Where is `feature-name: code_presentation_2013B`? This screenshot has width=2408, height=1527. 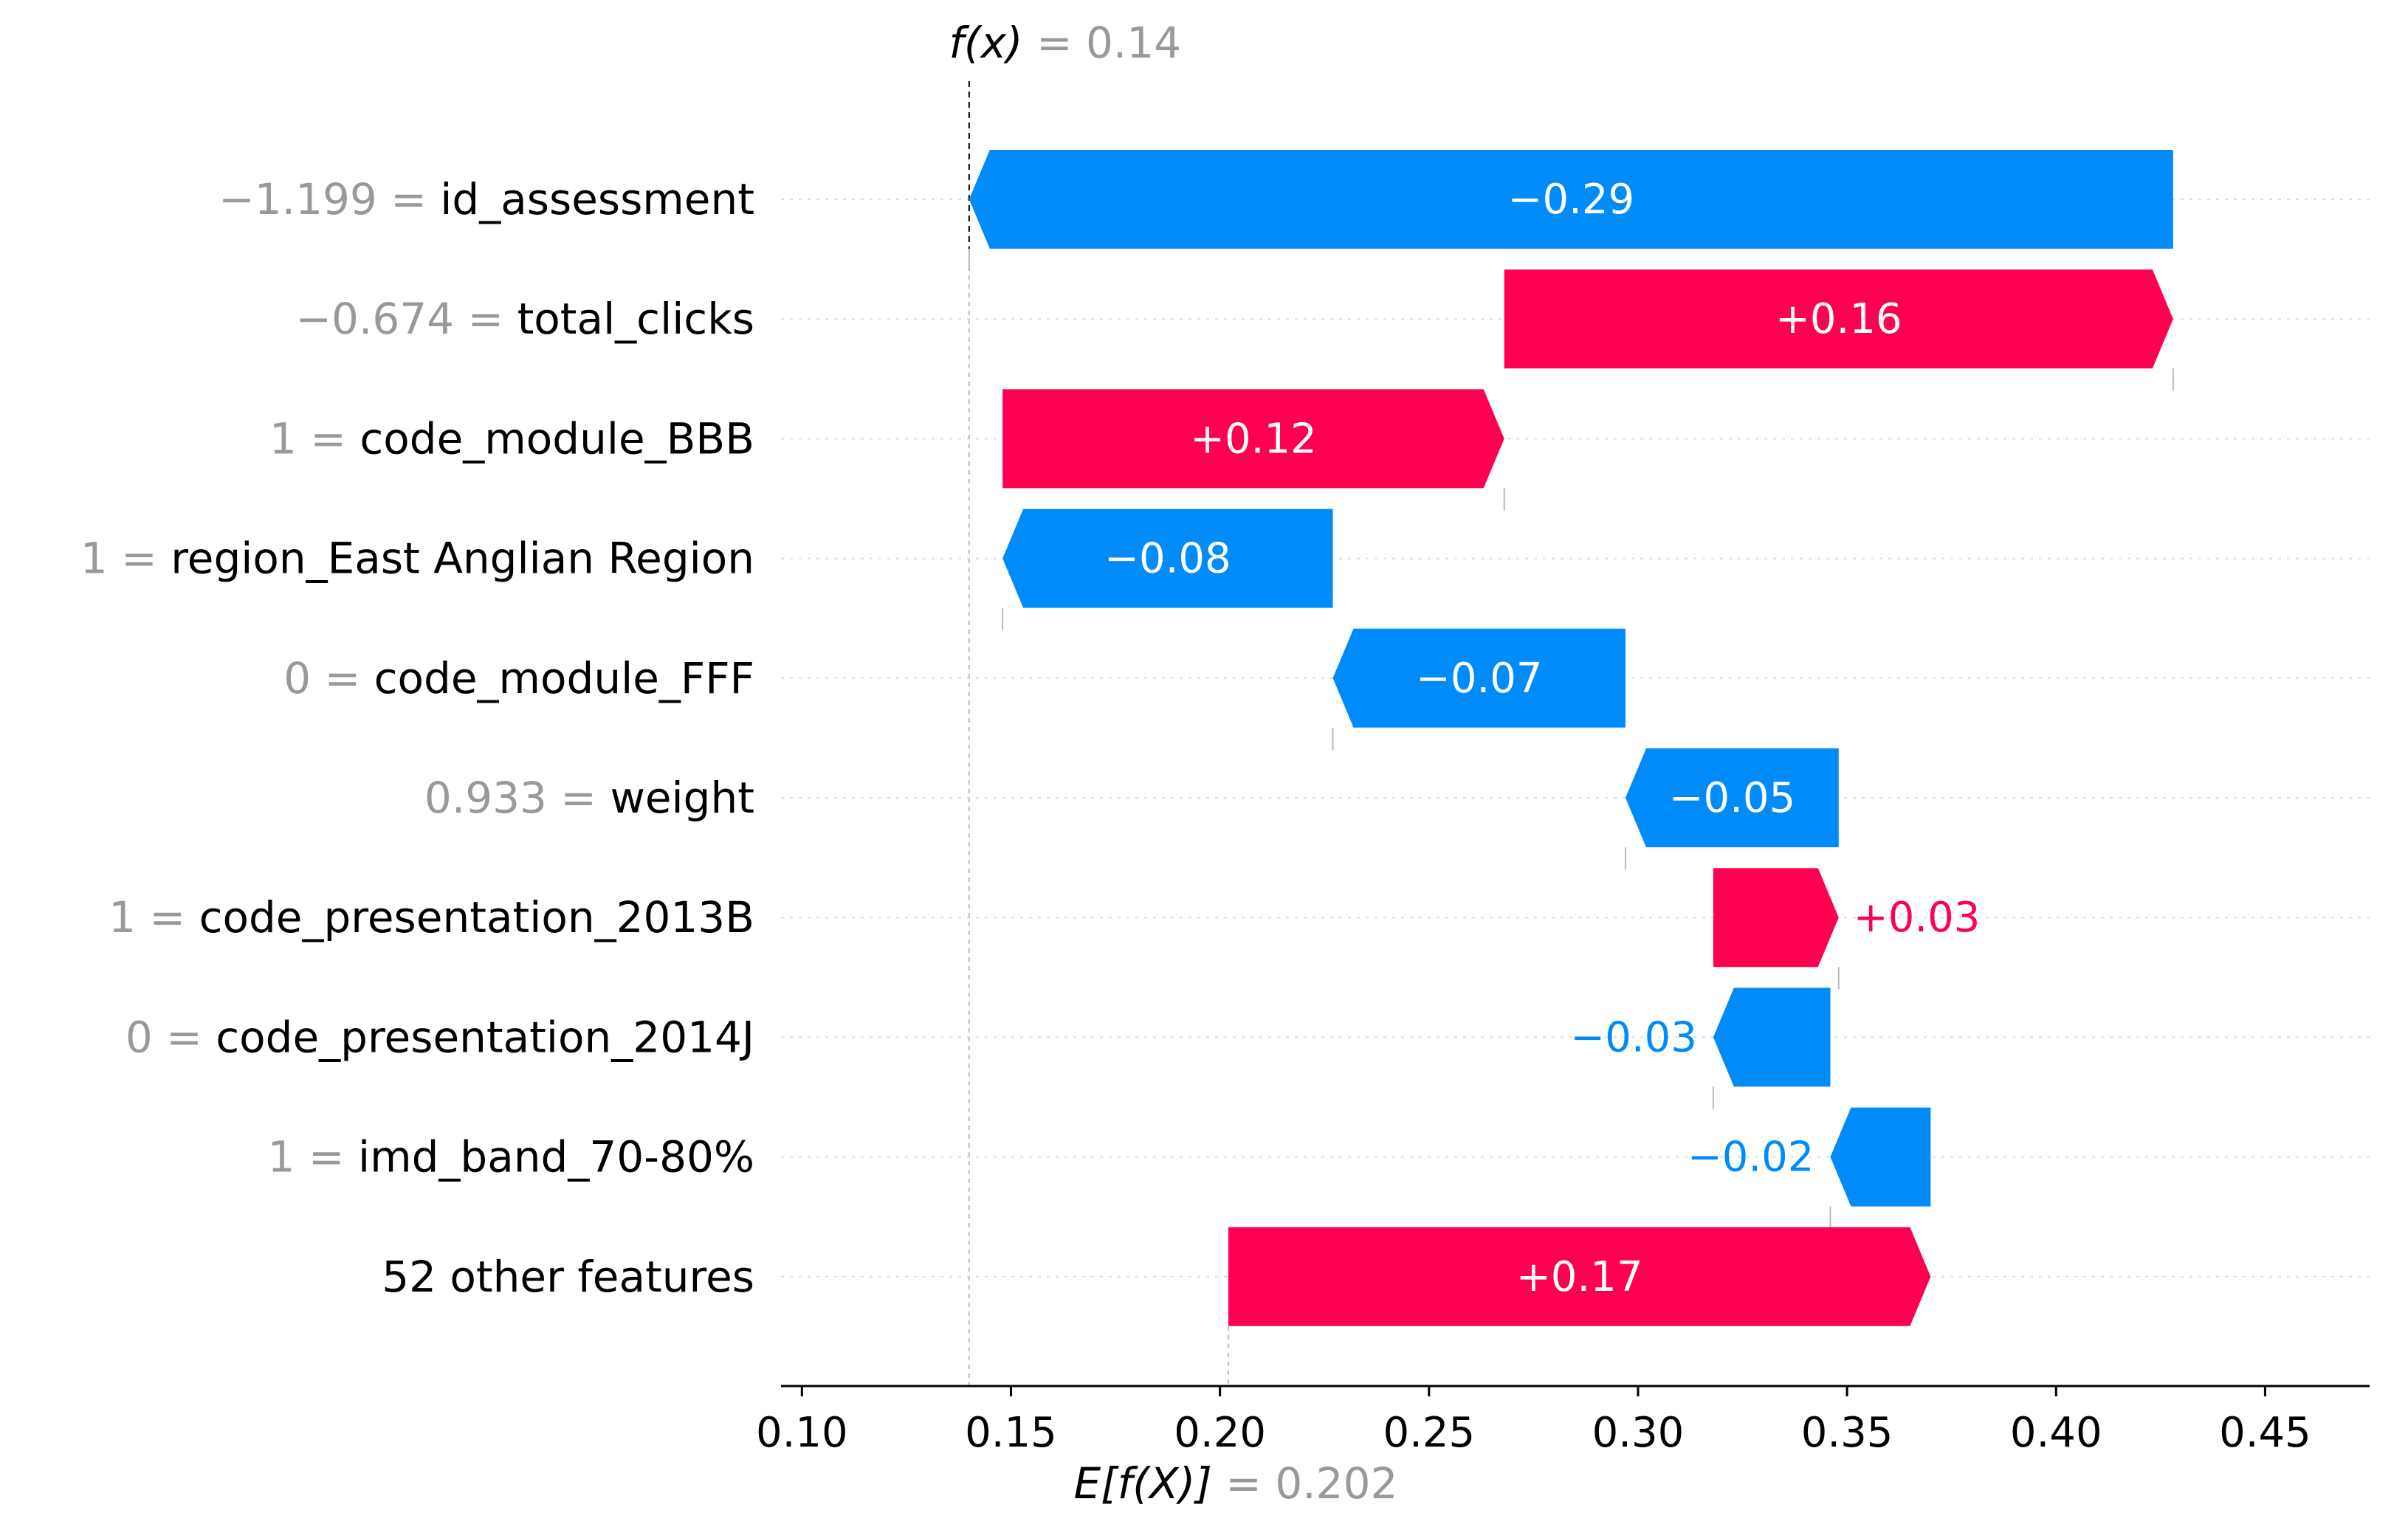 feature-name: code_presentation_2013B is located at coordinates (476, 917).